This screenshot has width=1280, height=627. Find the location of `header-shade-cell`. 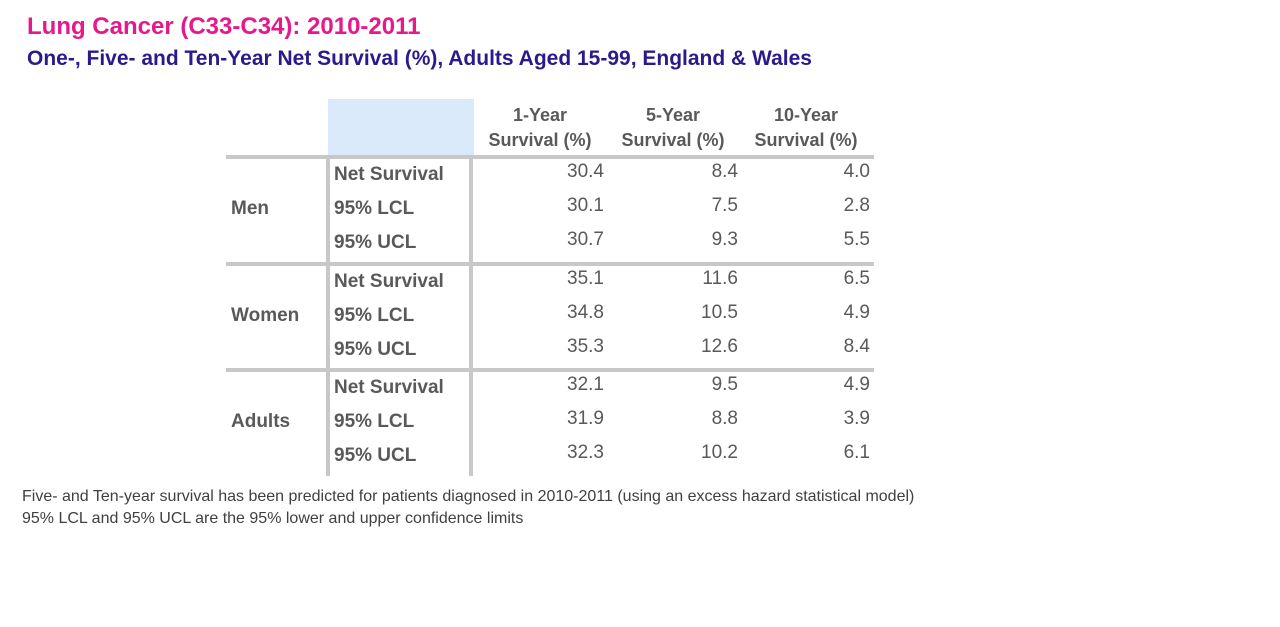

header-shade-cell is located at coordinates (401, 127).